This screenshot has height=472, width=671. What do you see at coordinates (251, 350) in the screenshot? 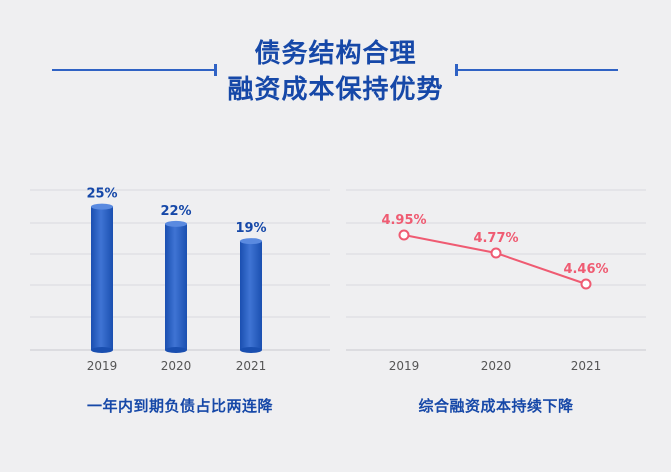
I see `bar-base-2021` at bounding box center [251, 350].